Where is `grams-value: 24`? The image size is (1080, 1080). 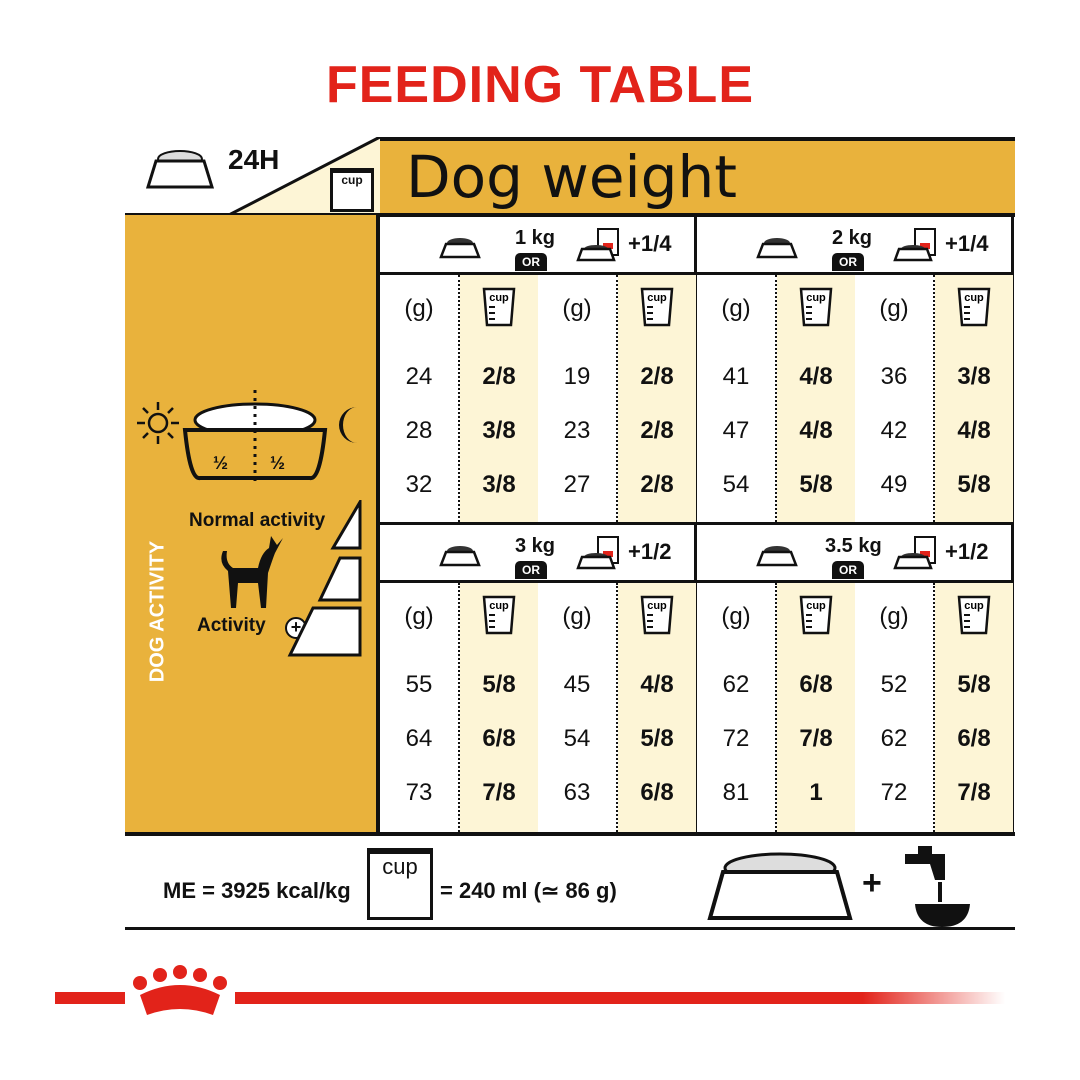 grams-value: 24 is located at coordinates (419, 376).